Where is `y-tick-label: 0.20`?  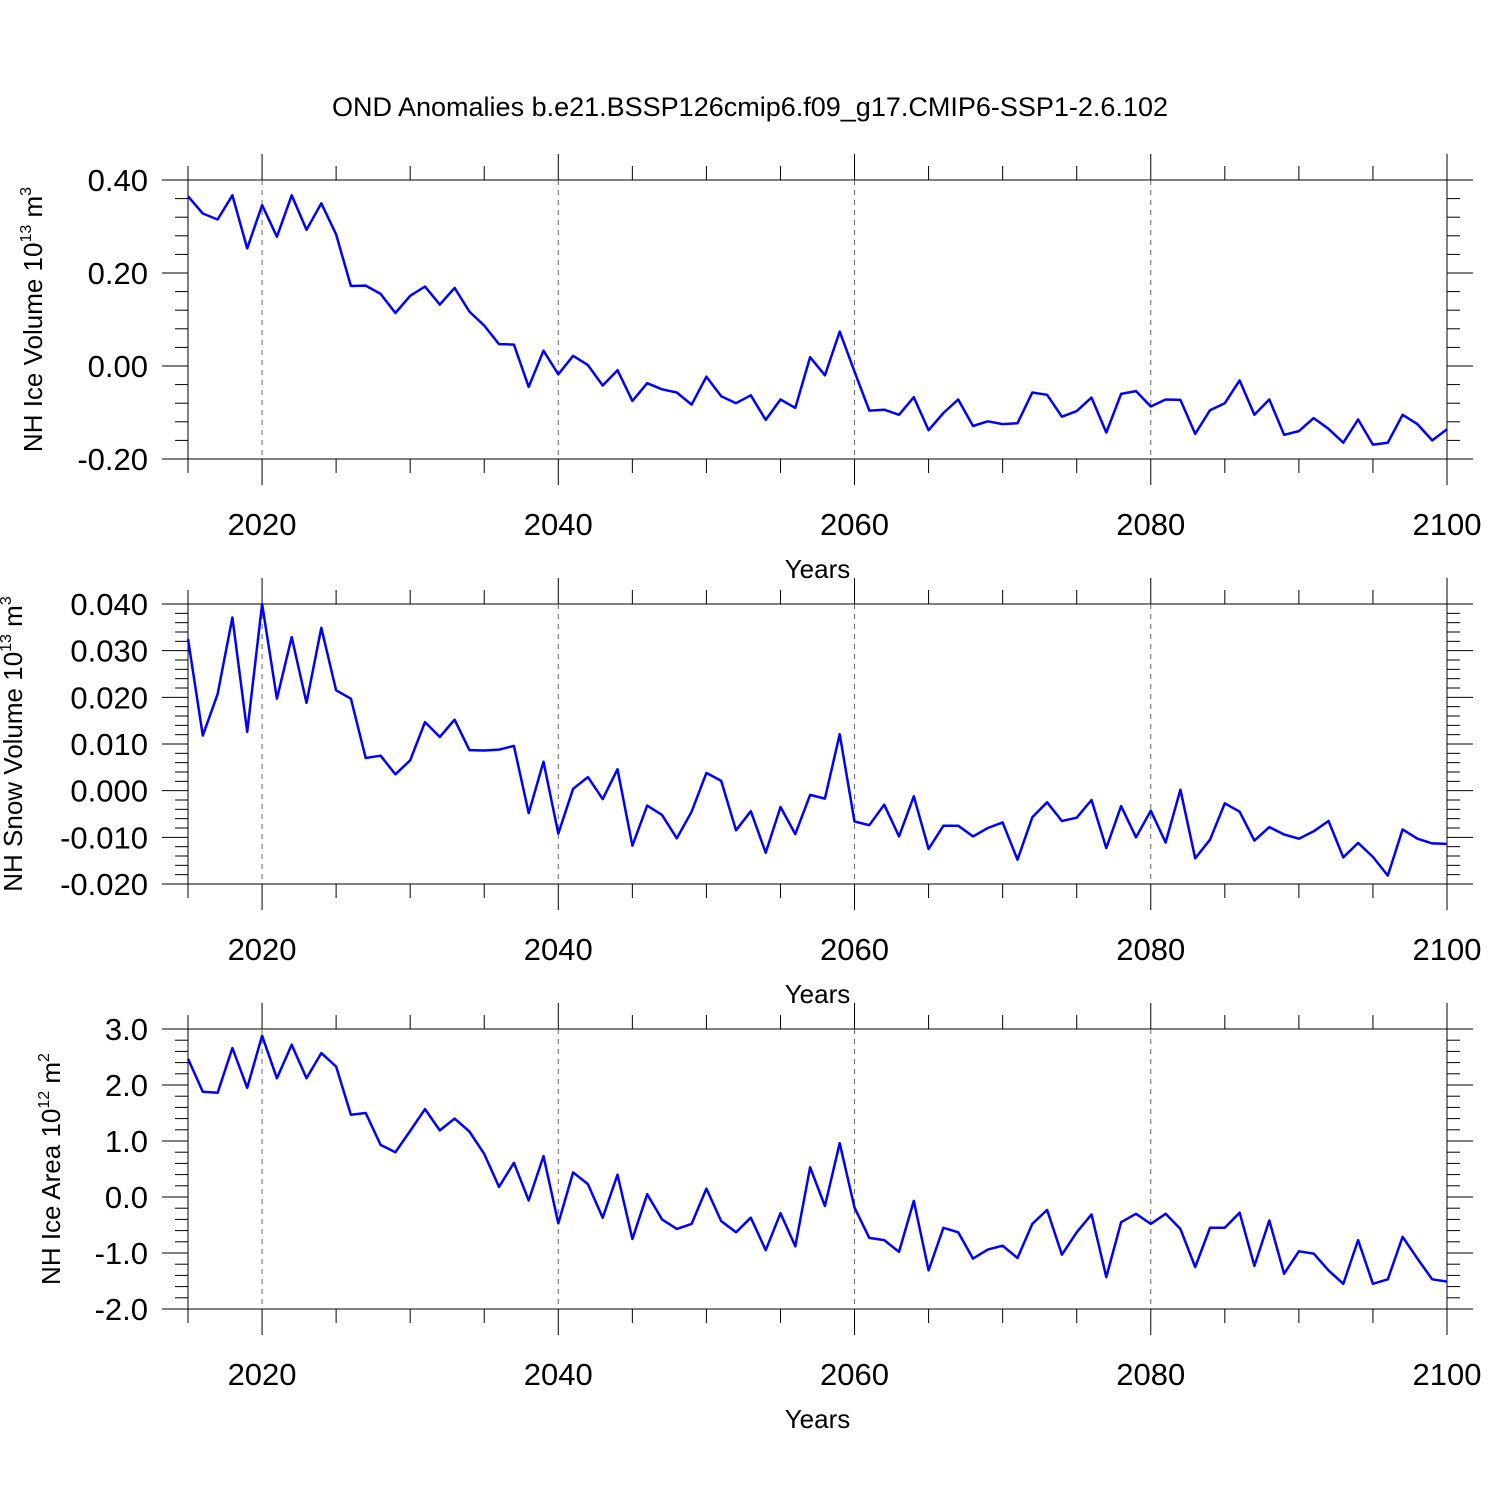 y-tick-label: 0.20 is located at coordinates (118, 273).